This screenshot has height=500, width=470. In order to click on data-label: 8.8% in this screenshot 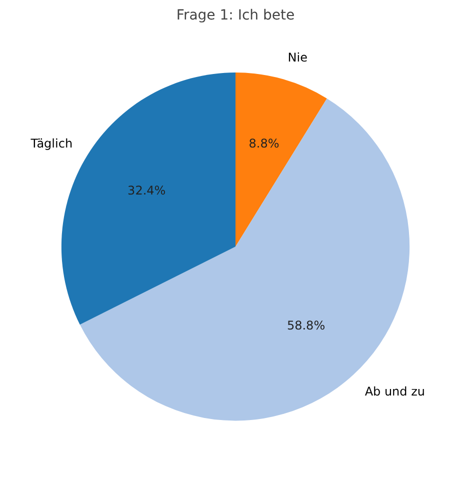, I will do `click(264, 143)`.